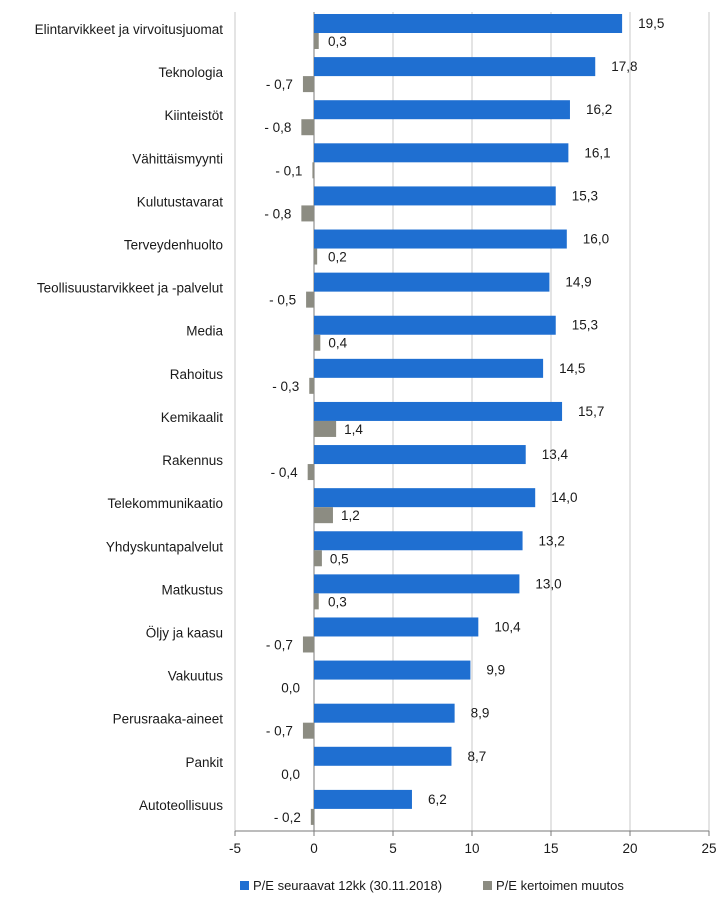  I want to click on change-value-label: - 0,1, so click(288, 170).